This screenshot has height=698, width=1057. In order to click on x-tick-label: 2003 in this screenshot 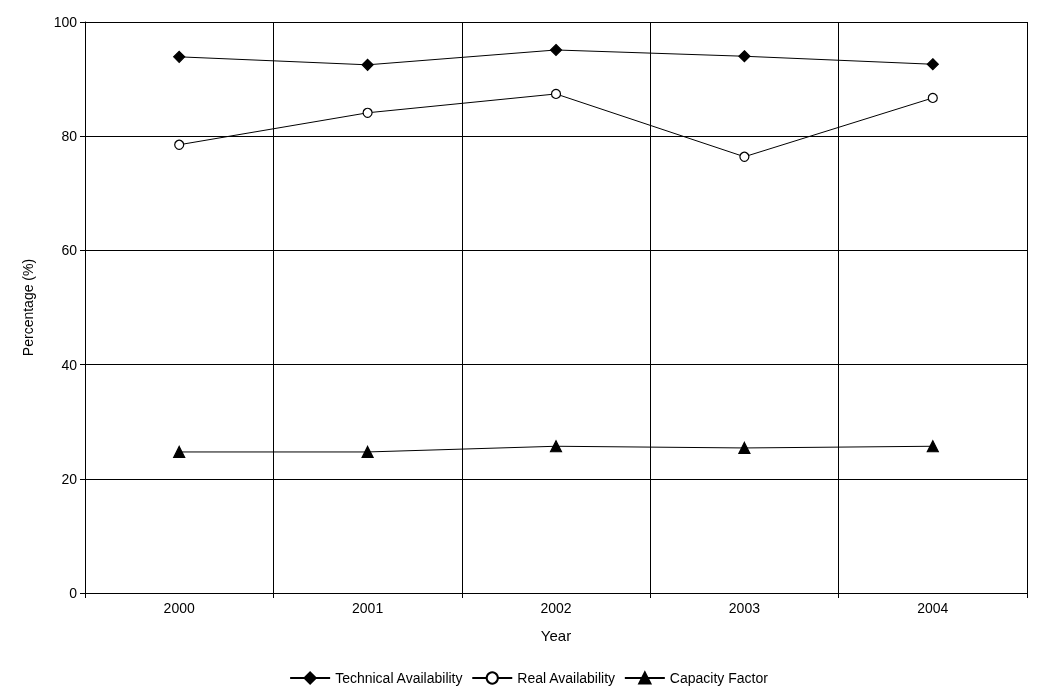, I will do `click(744, 608)`.